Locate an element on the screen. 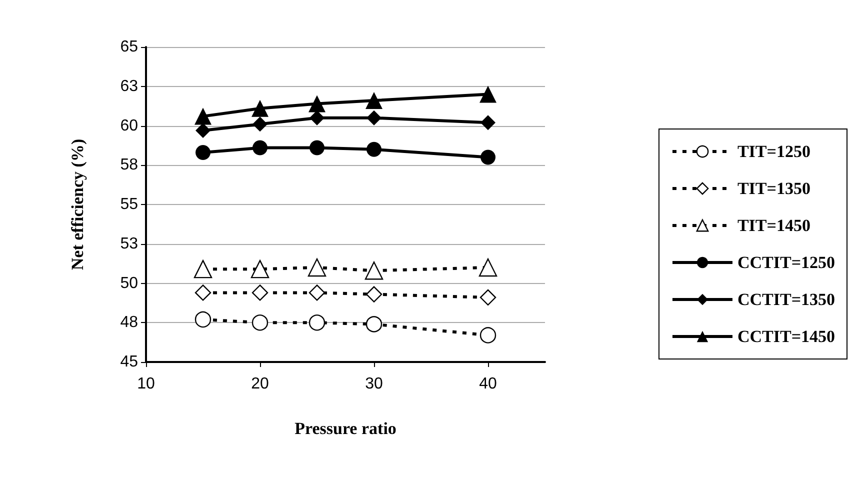 The image size is (855, 488). x-tick-label: 30 is located at coordinates (374, 384).